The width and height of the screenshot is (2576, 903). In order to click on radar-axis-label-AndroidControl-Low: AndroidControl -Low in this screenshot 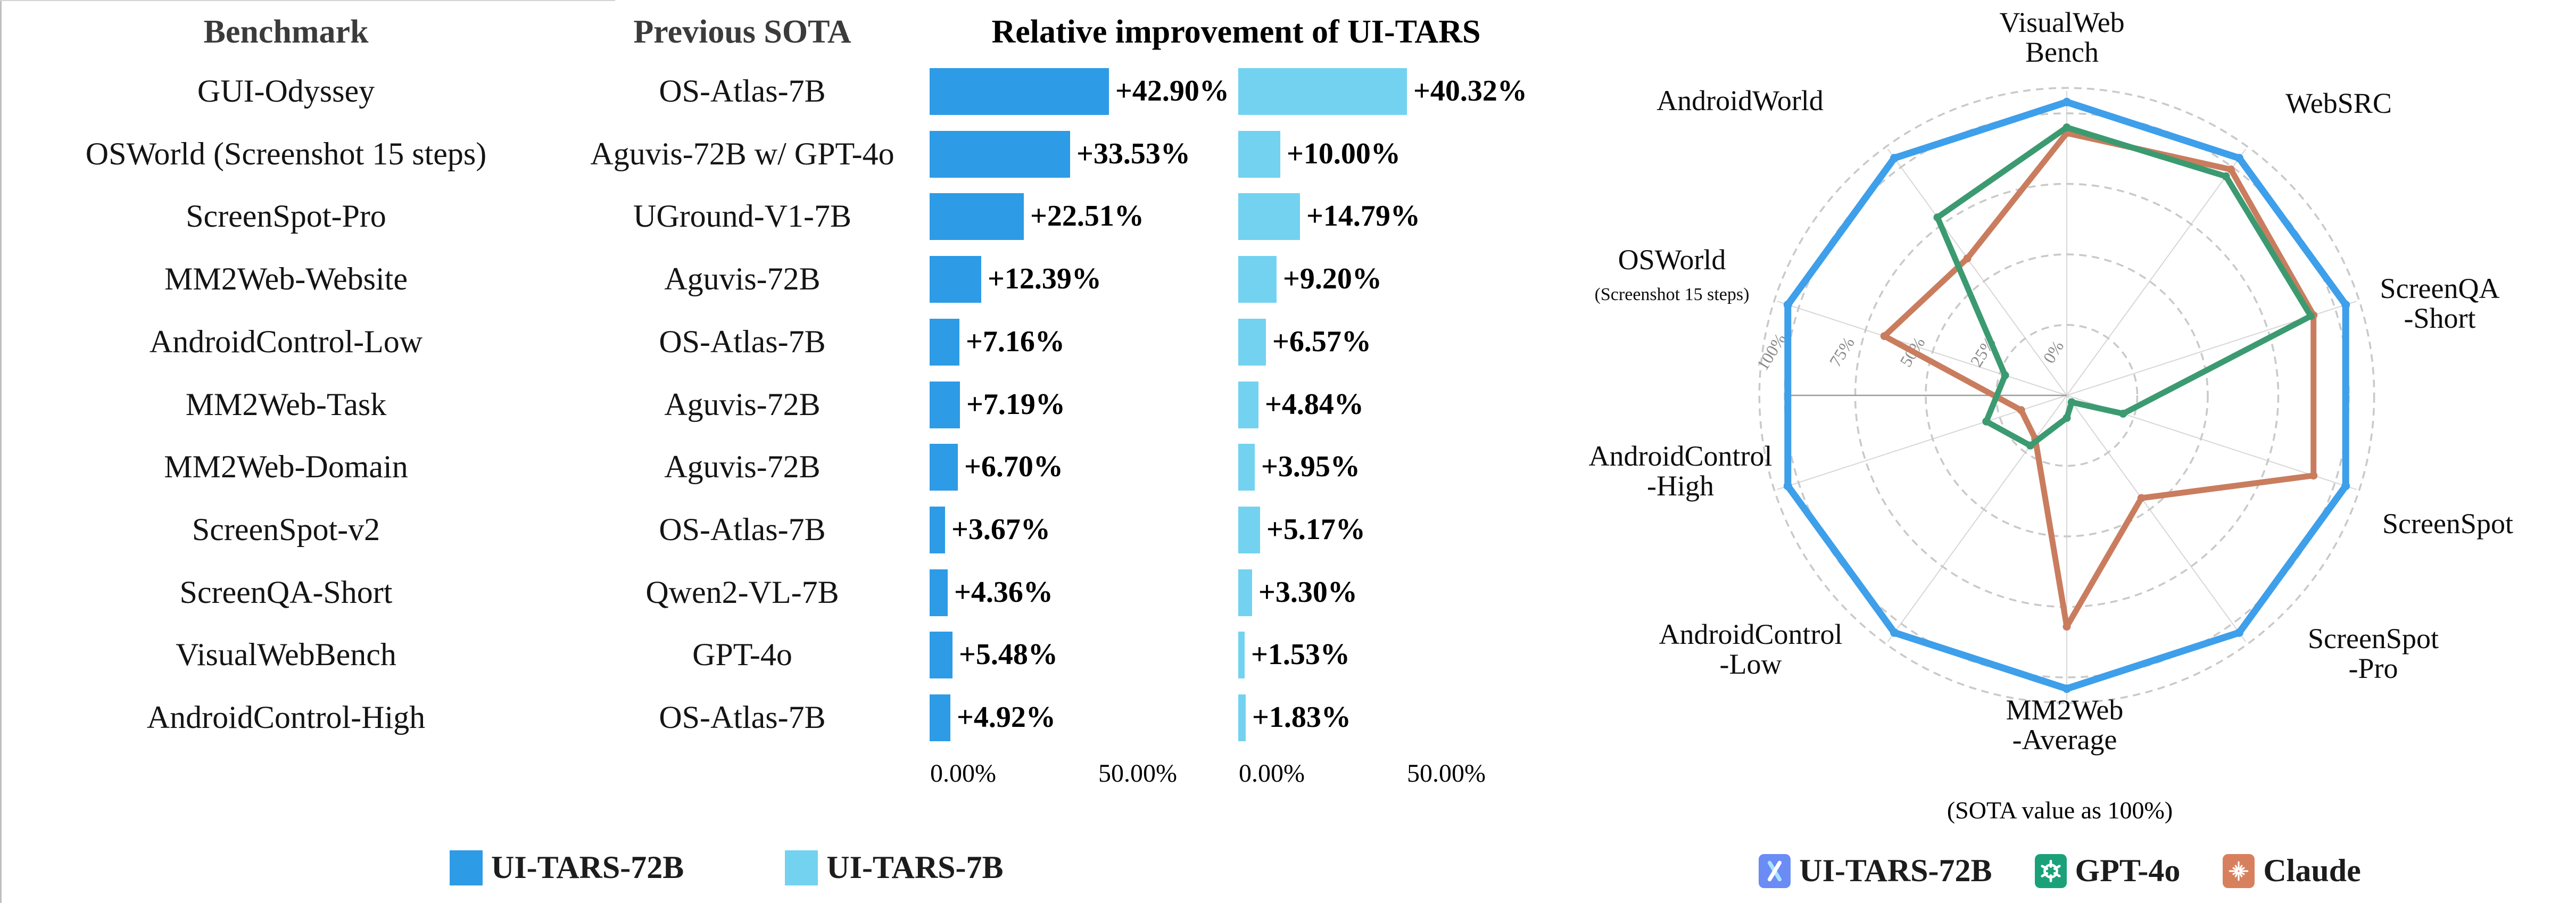, I will do `click(1751, 649)`.